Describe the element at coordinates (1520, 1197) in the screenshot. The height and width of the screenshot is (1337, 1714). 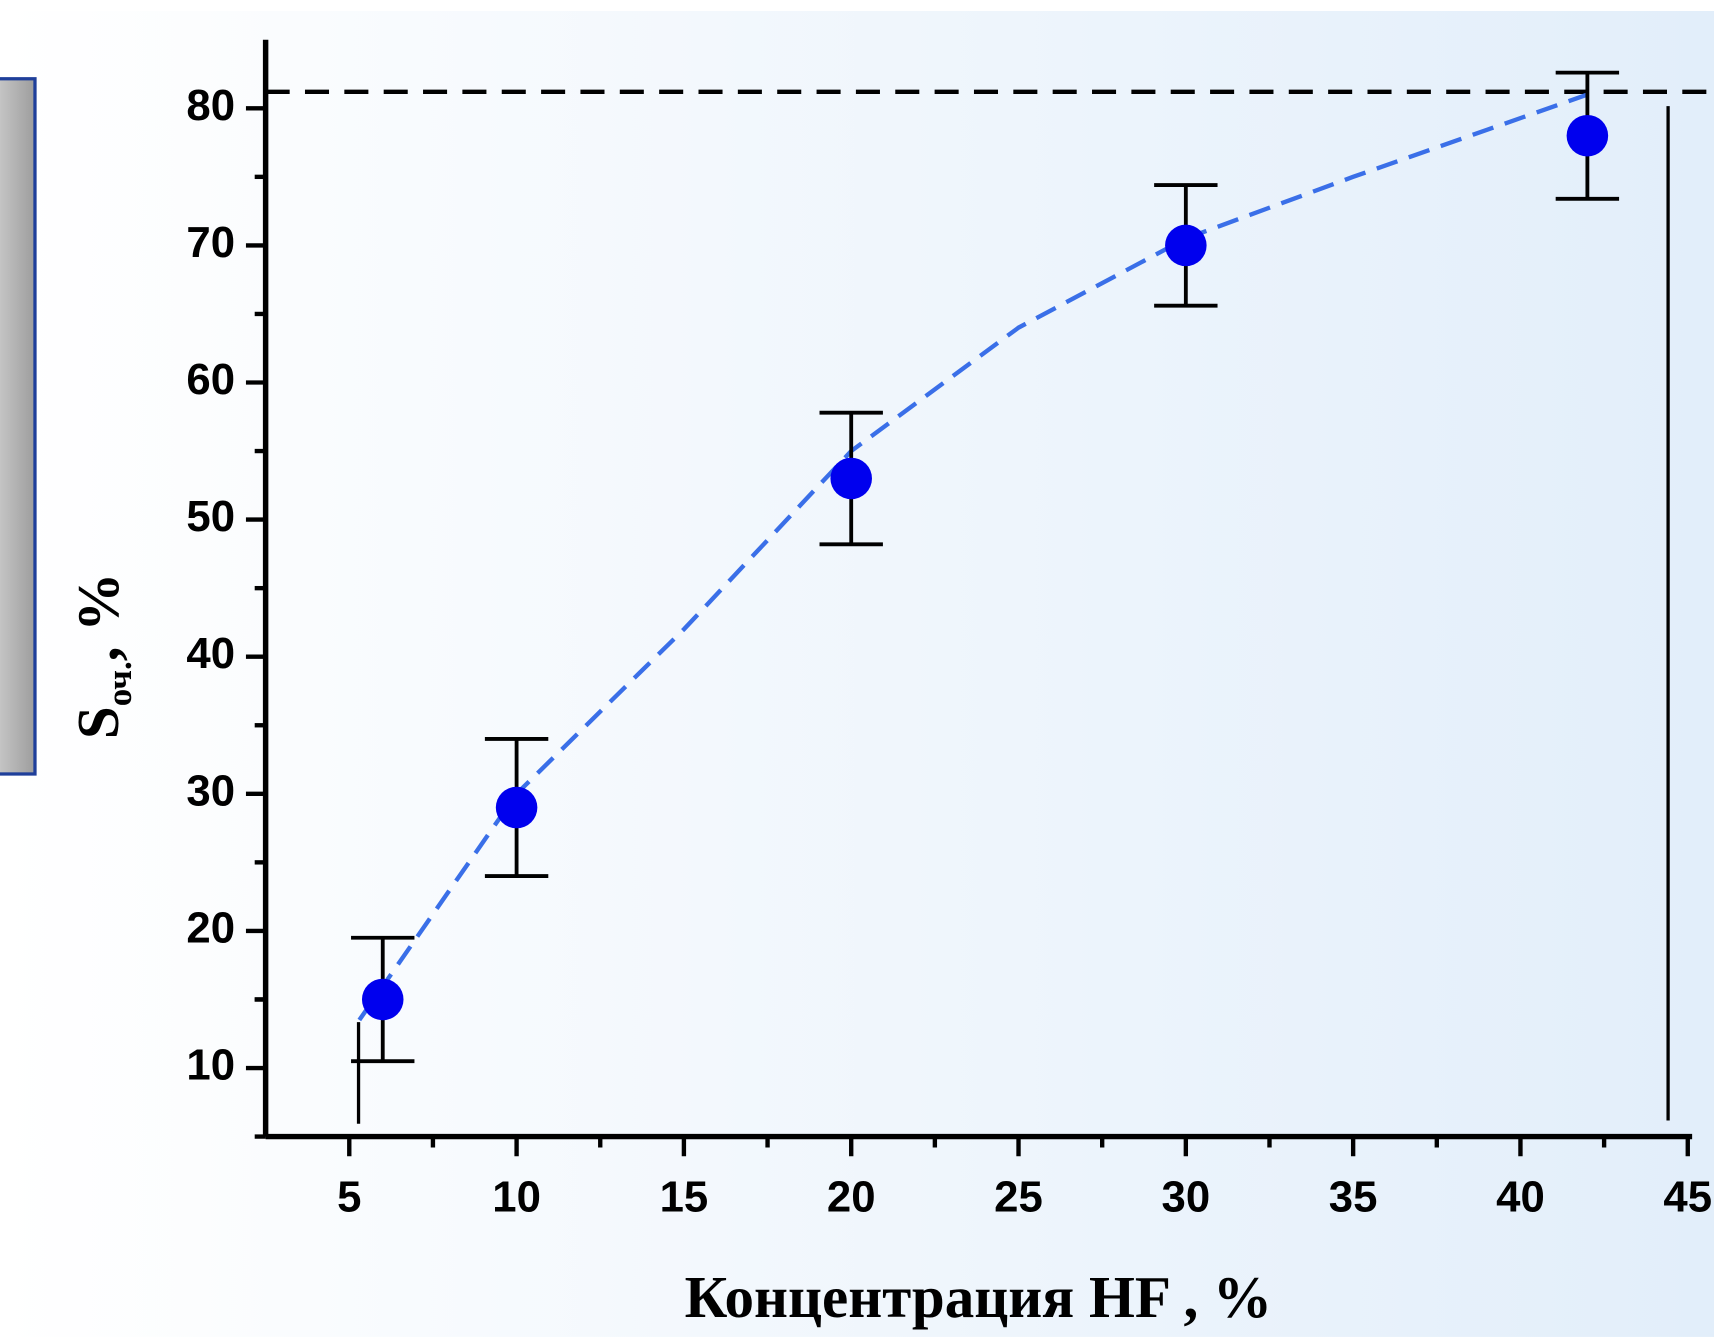
I see `x-tick-label: 40` at that location.